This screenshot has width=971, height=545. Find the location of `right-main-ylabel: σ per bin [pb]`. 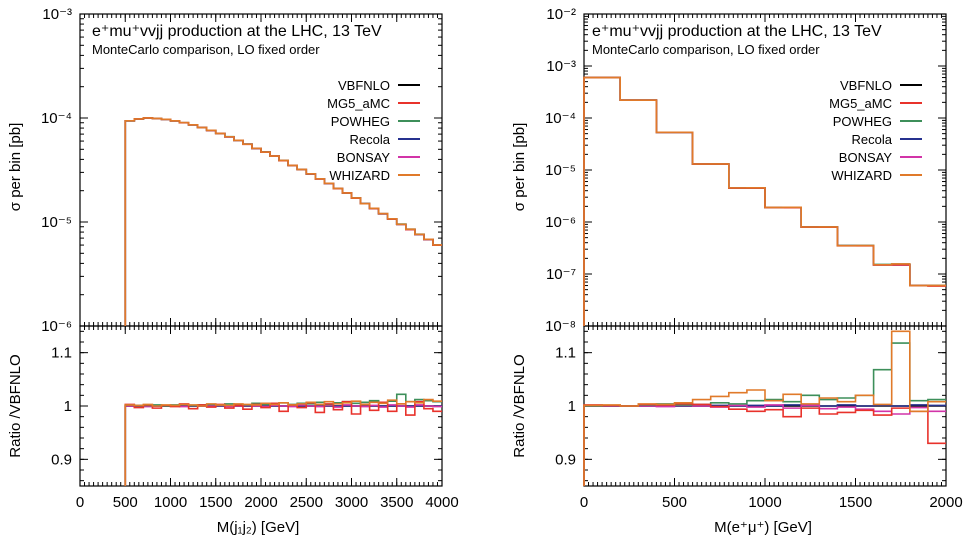

right-main-ylabel: σ per bin [pb] is located at coordinates (519, 167).